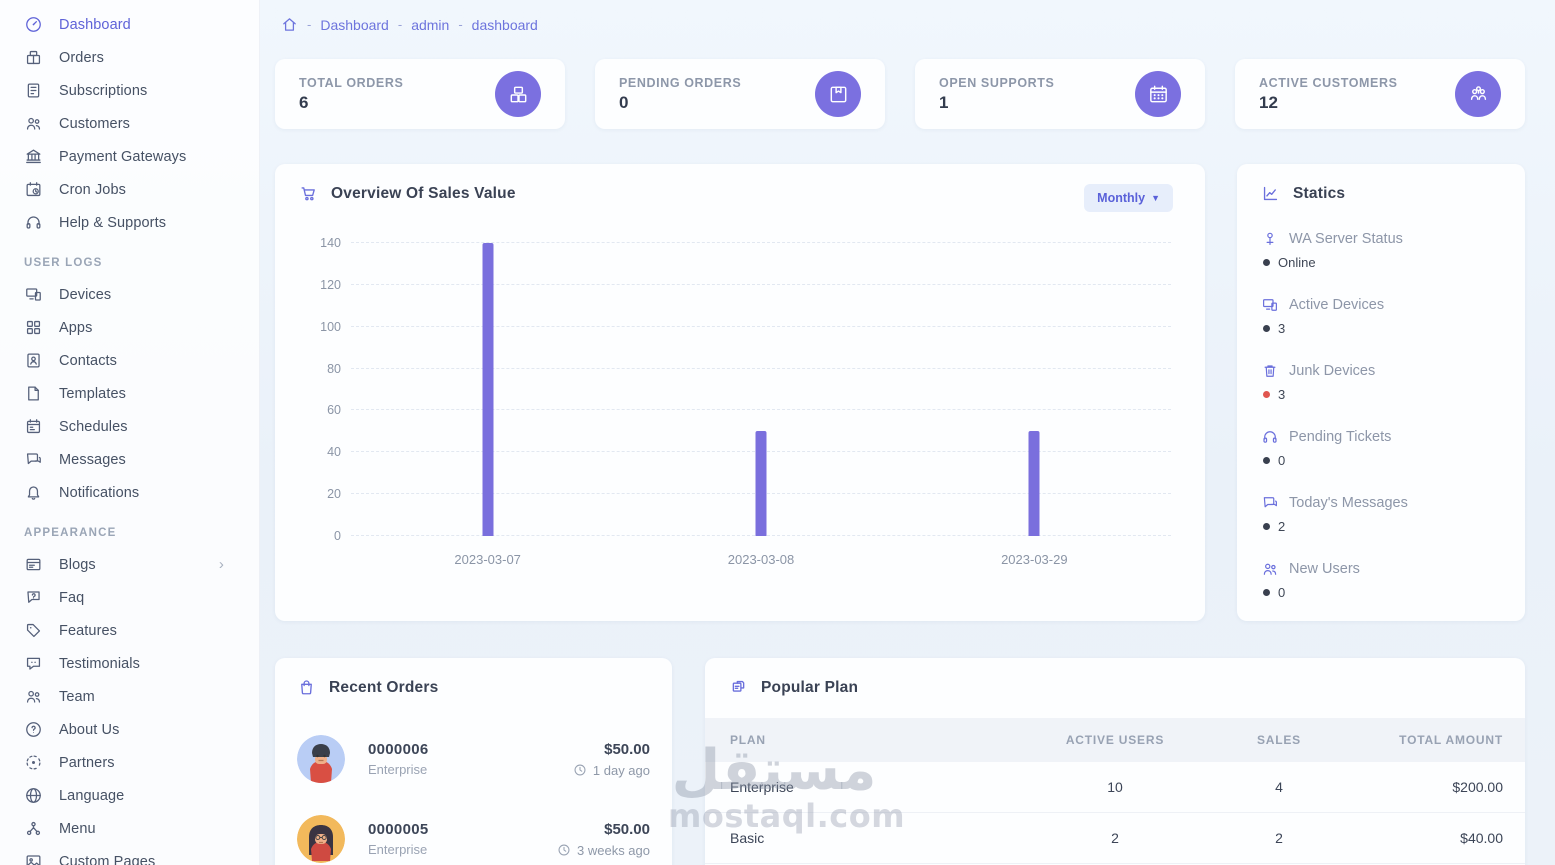  I want to click on sidebar-item-help-supports: Help & Supports, so click(130, 222).